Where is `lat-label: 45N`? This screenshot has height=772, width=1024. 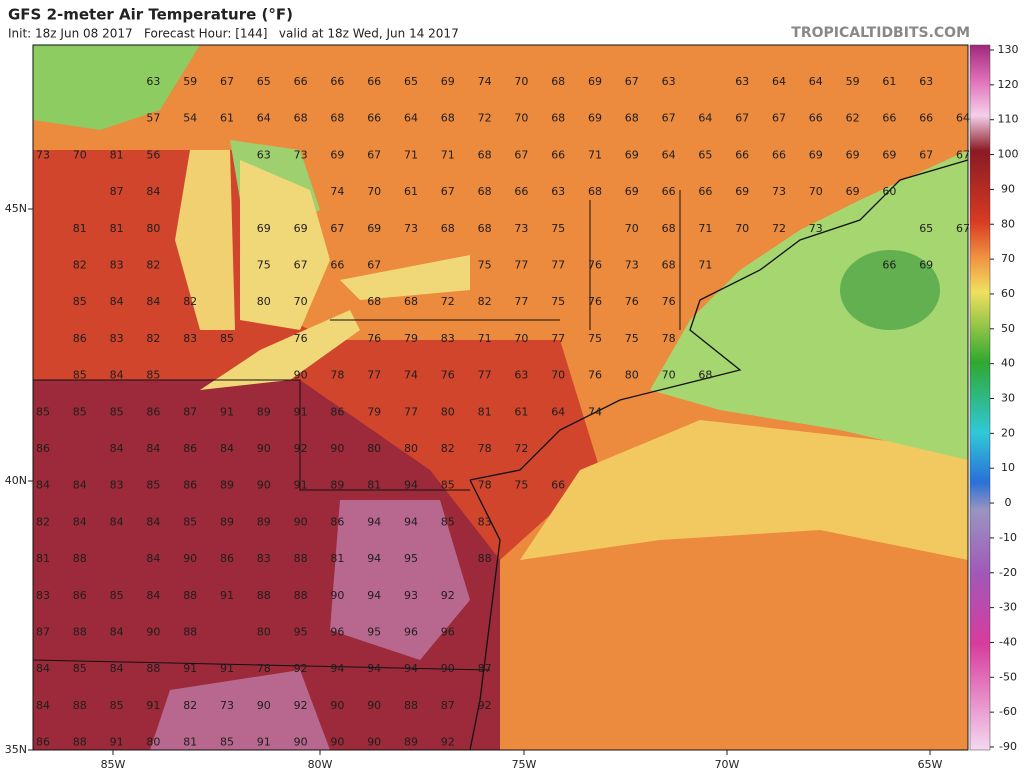
lat-label: 45N is located at coordinates (16, 208).